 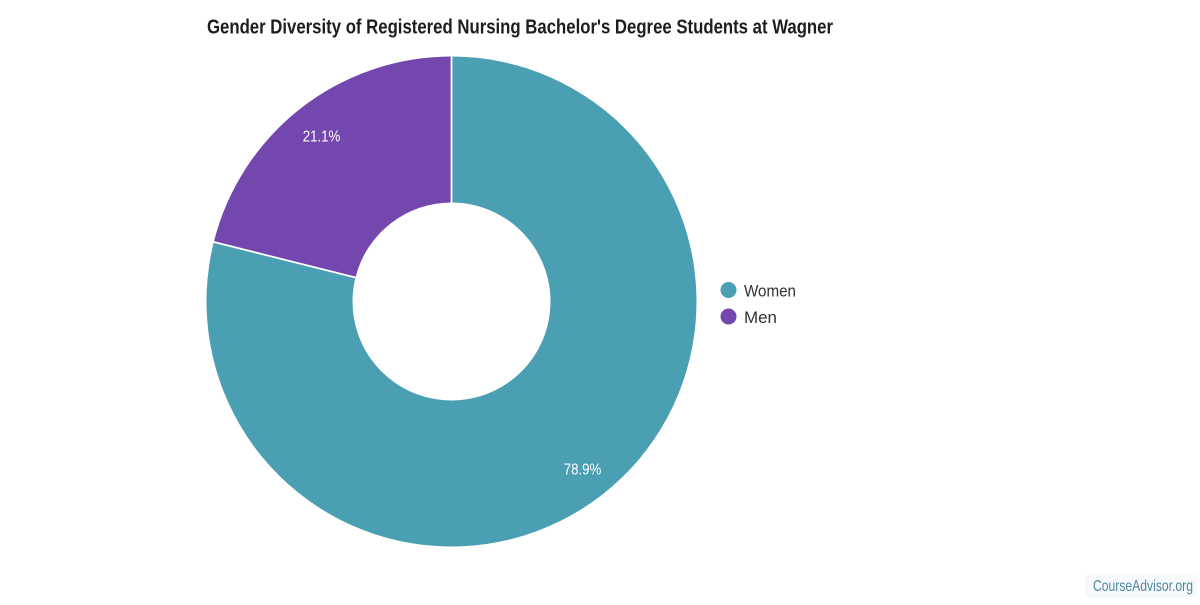 What do you see at coordinates (1143, 586) in the screenshot?
I see `svg-text: CourseAdvisor.org` at bounding box center [1143, 586].